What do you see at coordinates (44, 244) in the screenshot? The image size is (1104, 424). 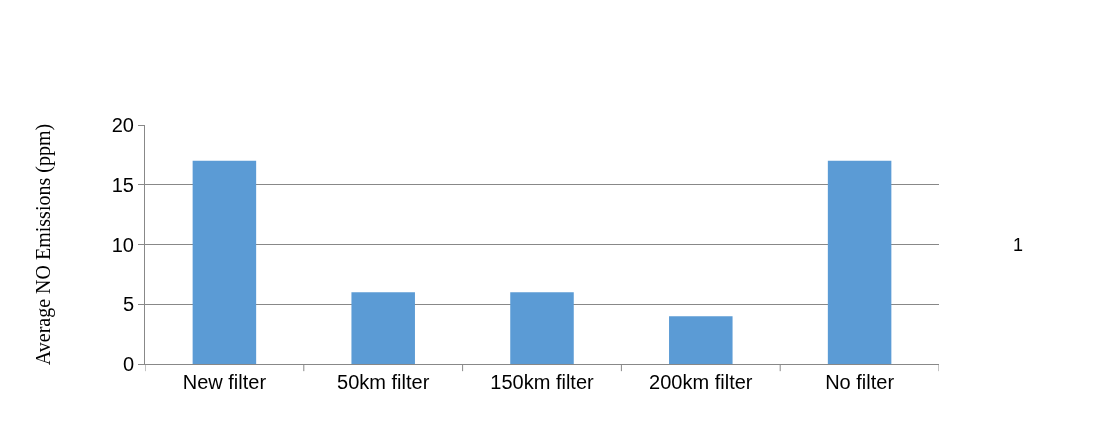 I see `y-axis-title: Average NO Emissions (ppm)` at bounding box center [44, 244].